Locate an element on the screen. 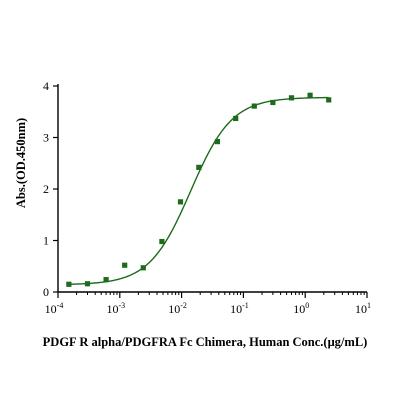  y-tick-label: 1 is located at coordinates (46, 241).